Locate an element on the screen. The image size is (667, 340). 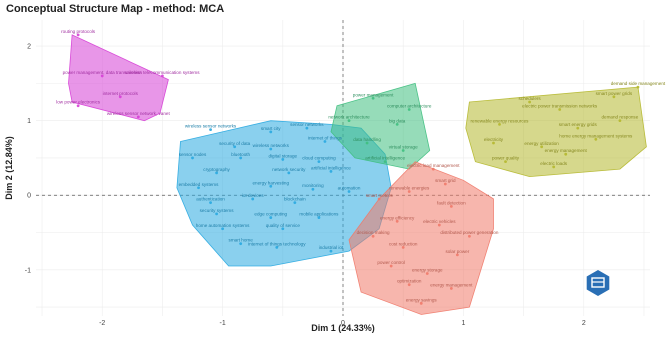
point-label: wireless sensor networks is located at coordinates (211, 126).